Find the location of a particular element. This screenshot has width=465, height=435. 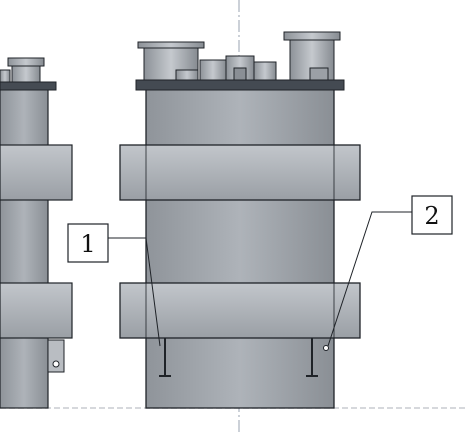

callout-1-leader is located at coordinates (134, 292).